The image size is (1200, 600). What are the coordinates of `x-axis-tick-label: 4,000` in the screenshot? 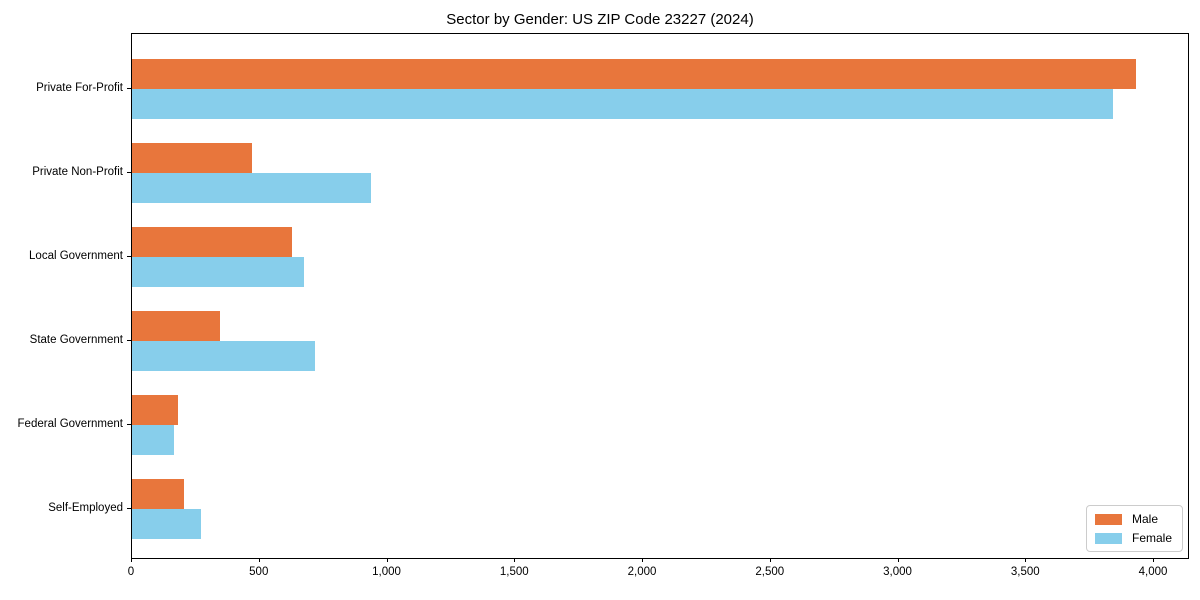 It's located at (1153, 572).